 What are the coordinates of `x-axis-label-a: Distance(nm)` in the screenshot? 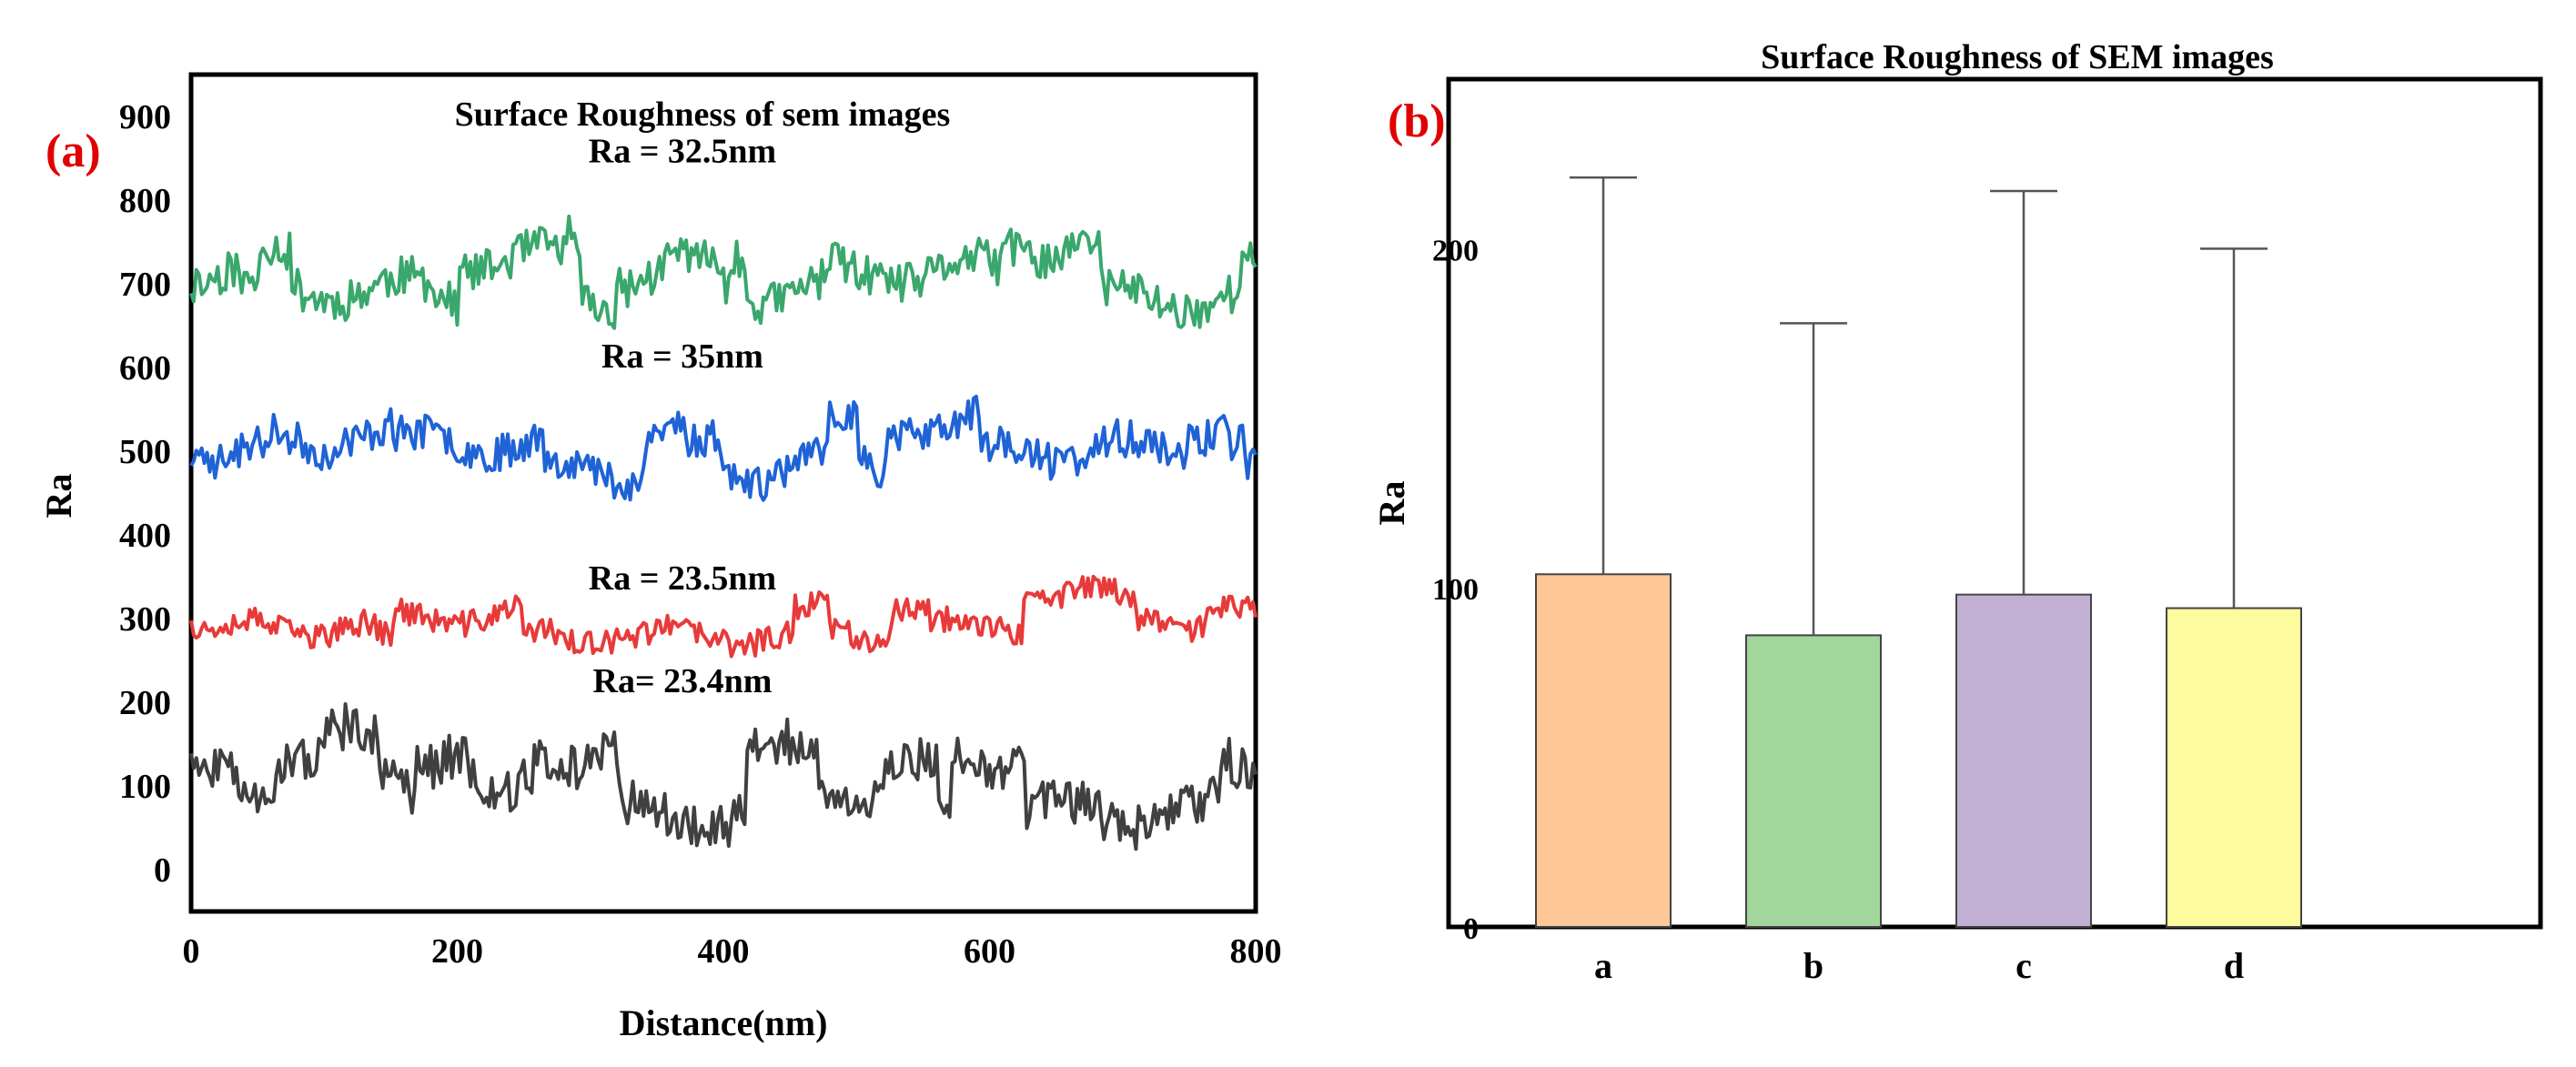 It's located at (724, 1022).